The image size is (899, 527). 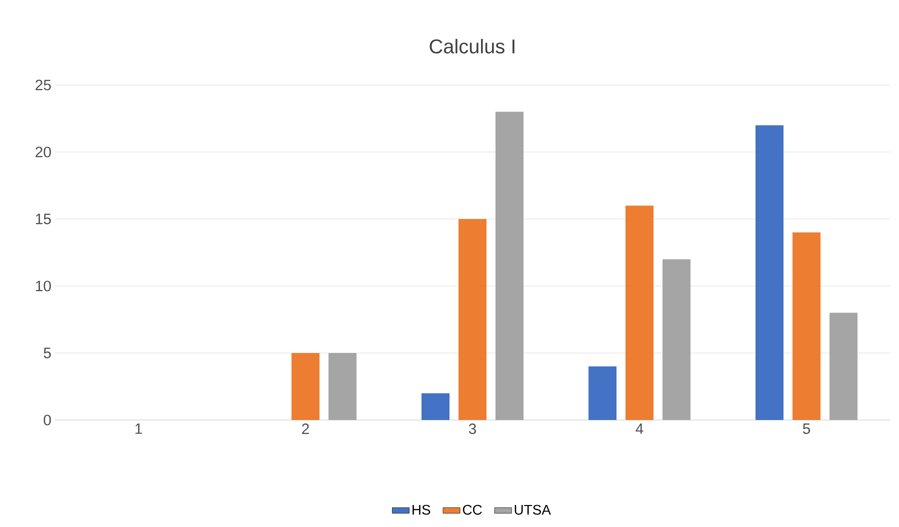 I want to click on y-tick-label: 20, so click(x=43, y=152).